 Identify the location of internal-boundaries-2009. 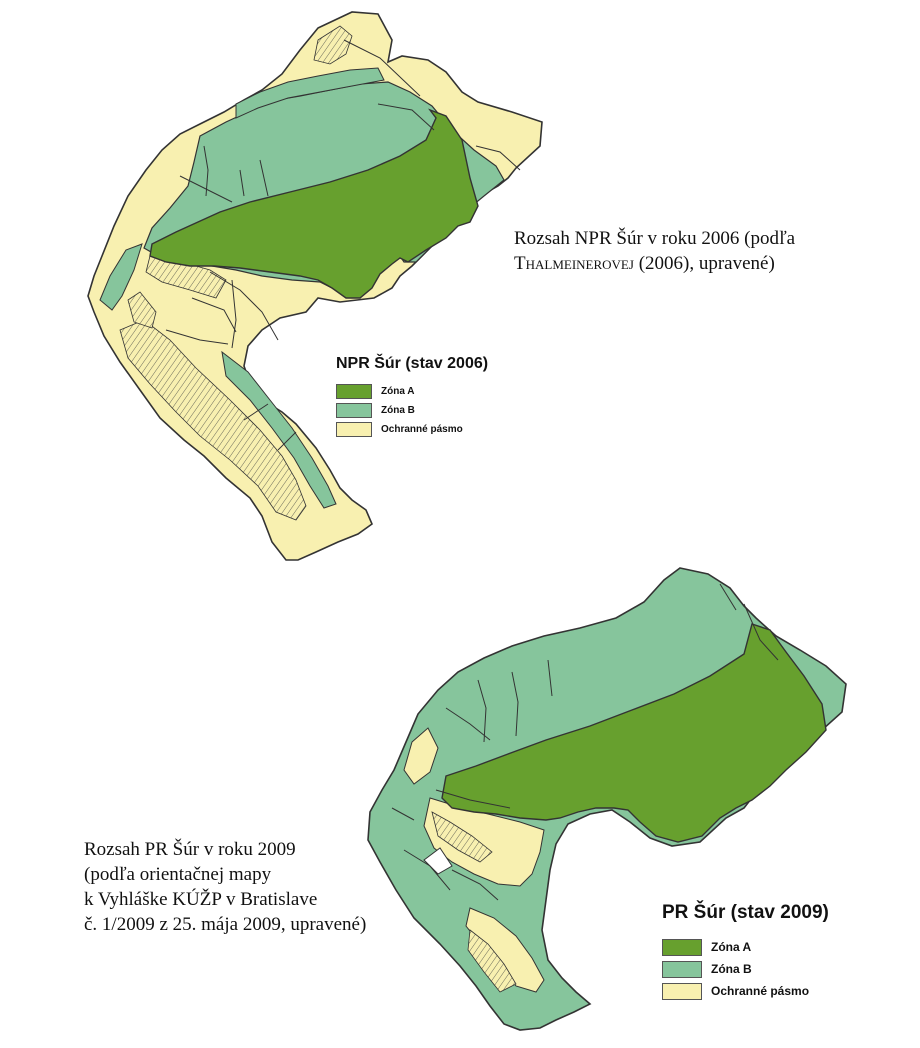
(585, 742).